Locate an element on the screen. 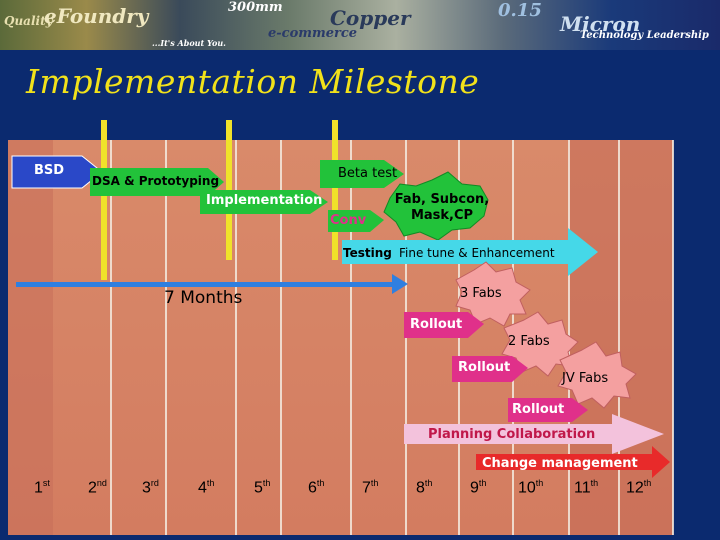 The height and width of the screenshot is (540, 720). jvfabs-burst is located at coordinates (597, 375).